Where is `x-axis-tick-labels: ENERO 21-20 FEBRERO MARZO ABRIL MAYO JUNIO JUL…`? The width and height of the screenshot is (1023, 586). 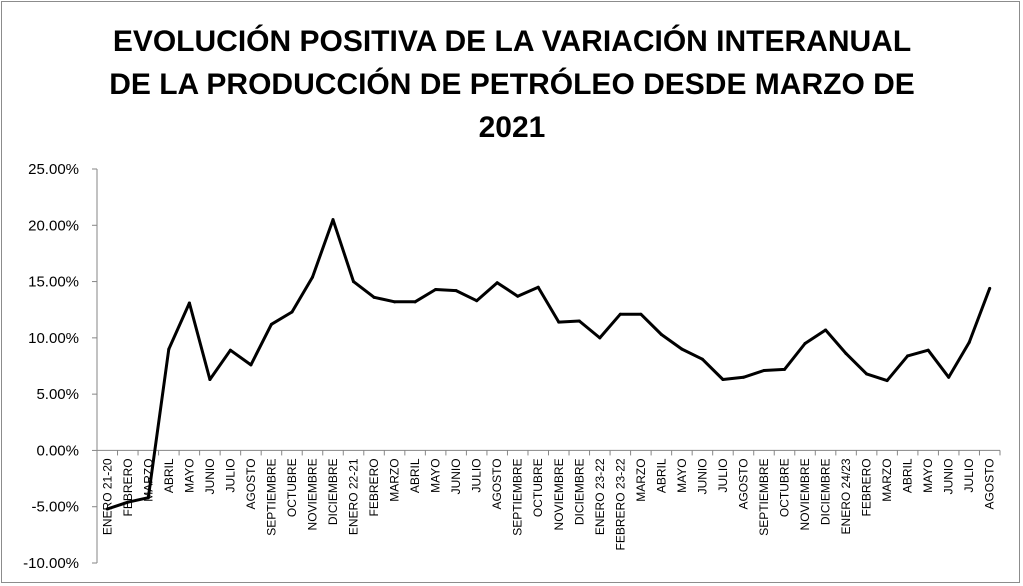 x-axis-tick-labels: ENERO 21-20 FEBRERO MARZO ABRIL MAYO JUNIO JUL… is located at coordinates (548, 504).